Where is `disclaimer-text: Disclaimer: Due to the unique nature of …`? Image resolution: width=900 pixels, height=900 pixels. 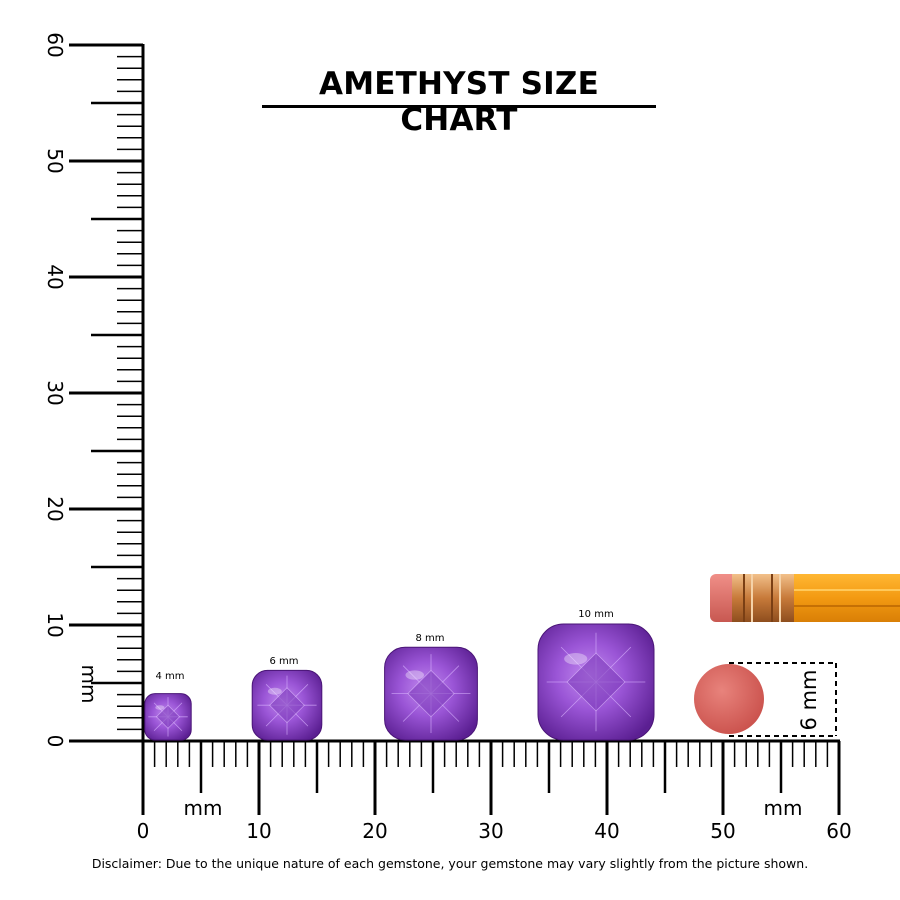
disclaimer-text: Disclaimer: Due to the unique nature of … is located at coordinates (450, 863).